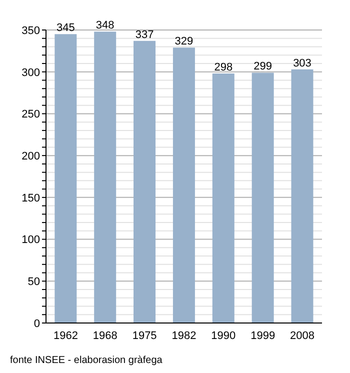 Image resolution: width=350 pixels, height=373 pixels. What do you see at coordinates (263, 66) in the screenshot?
I see `data-label: 299` at bounding box center [263, 66].